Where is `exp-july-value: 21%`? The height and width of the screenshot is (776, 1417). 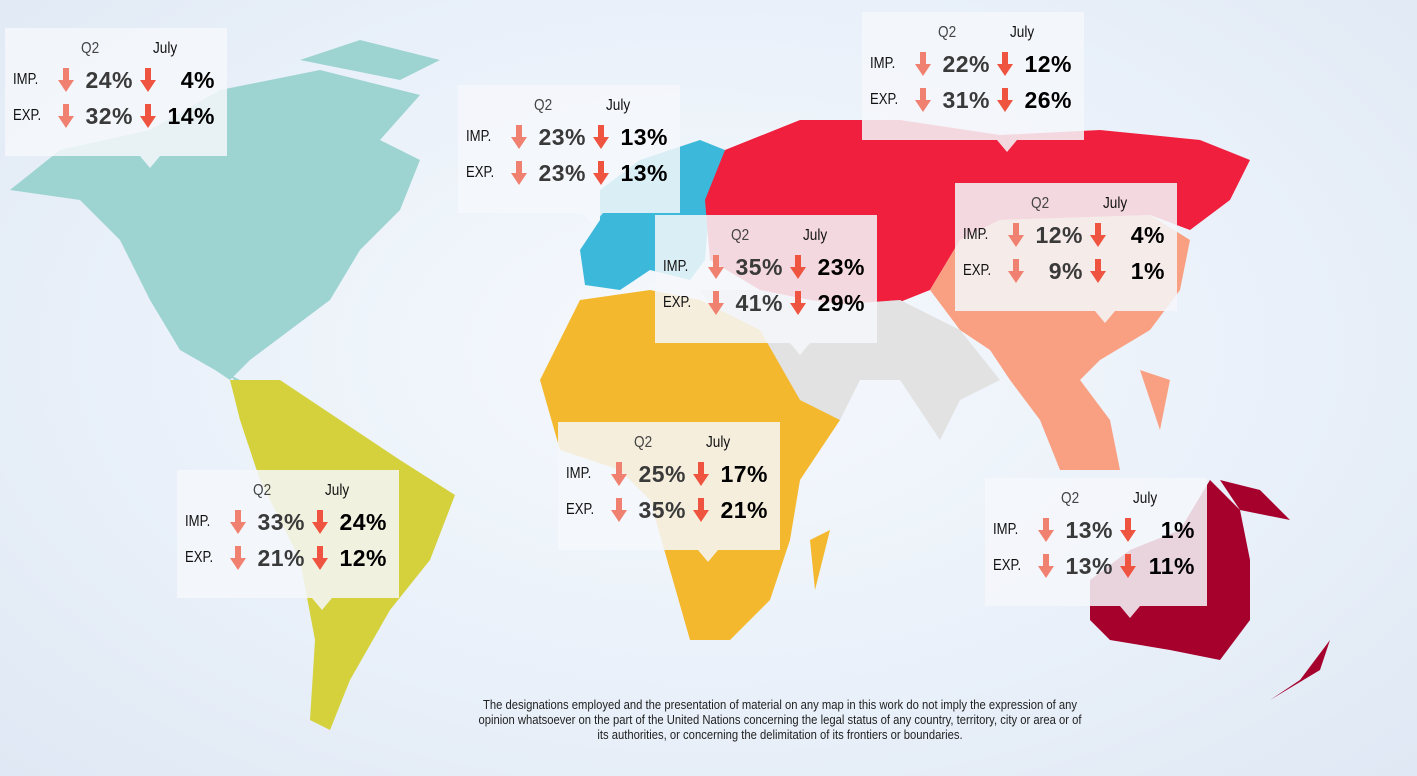 exp-july-value: 21% is located at coordinates (744, 509).